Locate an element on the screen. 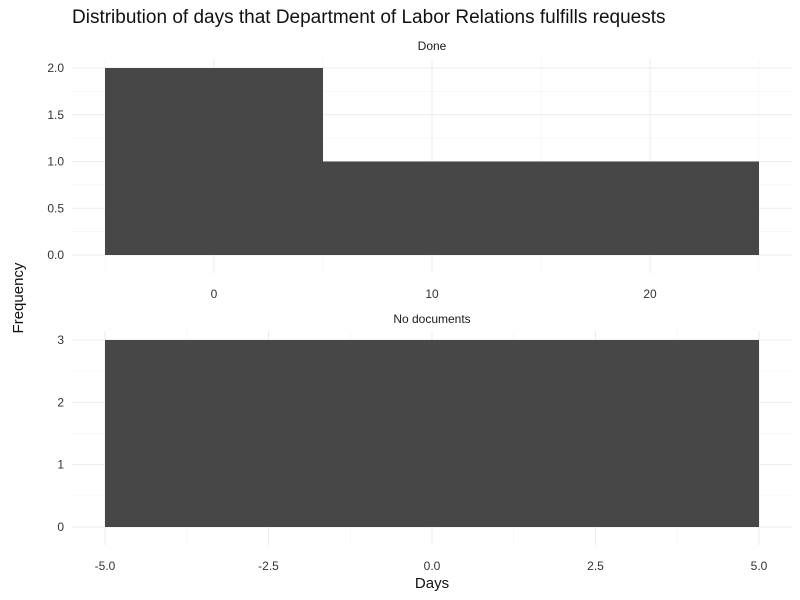 Image resolution: width=800 pixels, height=600 pixels. x-tick-label: 20 is located at coordinates (650, 294).